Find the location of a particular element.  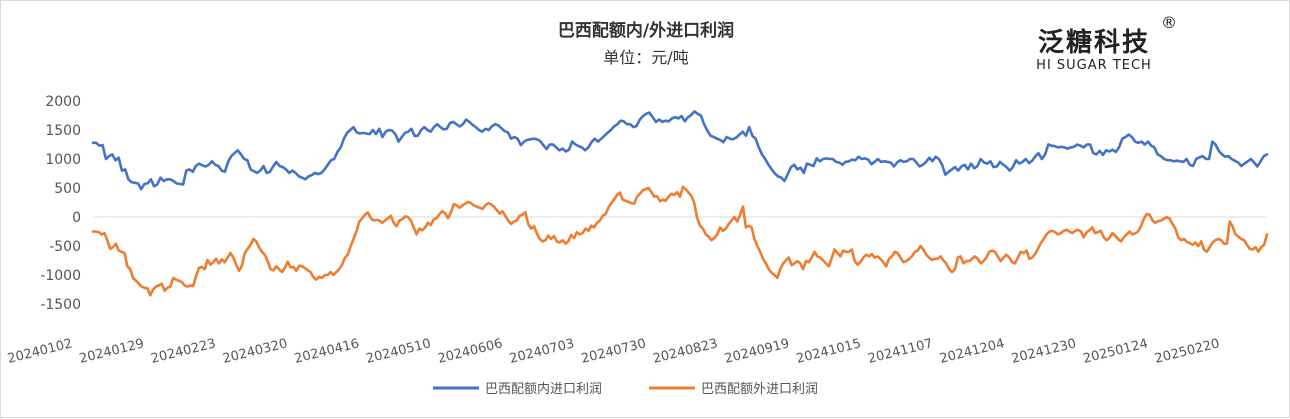

y-tick-label: -500 is located at coordinates (65, 247).